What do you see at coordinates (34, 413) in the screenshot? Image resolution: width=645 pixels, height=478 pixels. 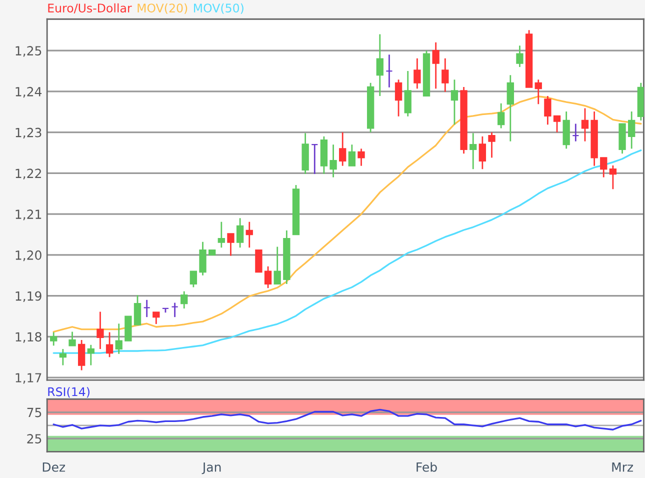 I see `y-tick-label: 75` at bounding box center [34, 413].